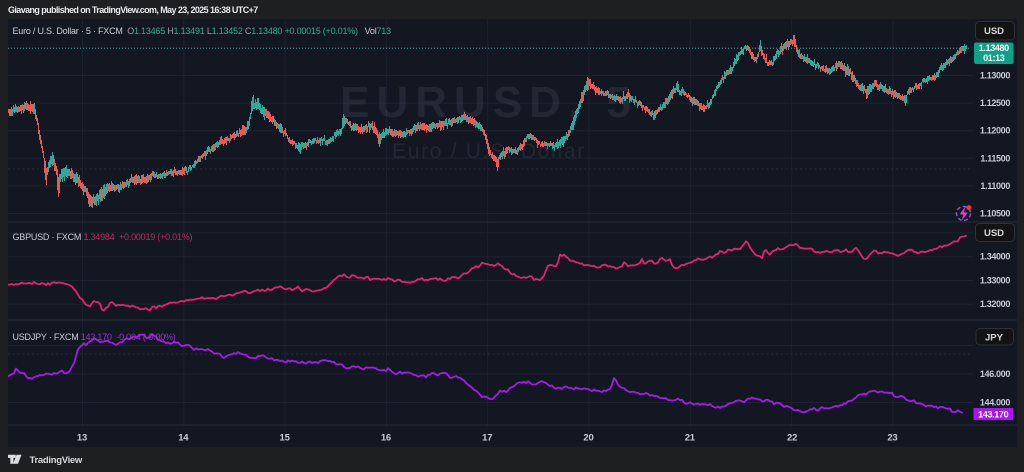  Describe the element at coordinates (82, 438) in the screenshot. I see `svg-text: 13` at that location.